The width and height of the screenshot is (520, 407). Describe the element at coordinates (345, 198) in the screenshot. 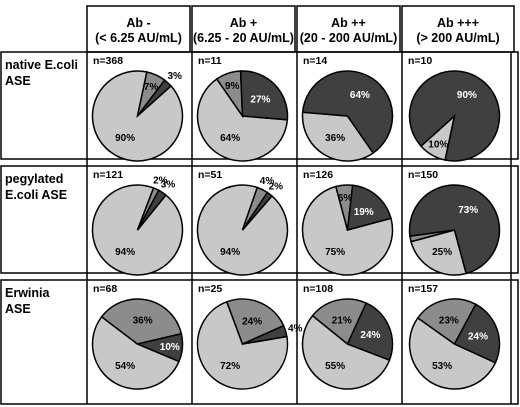

I see `slice-label: 6%` at that location.